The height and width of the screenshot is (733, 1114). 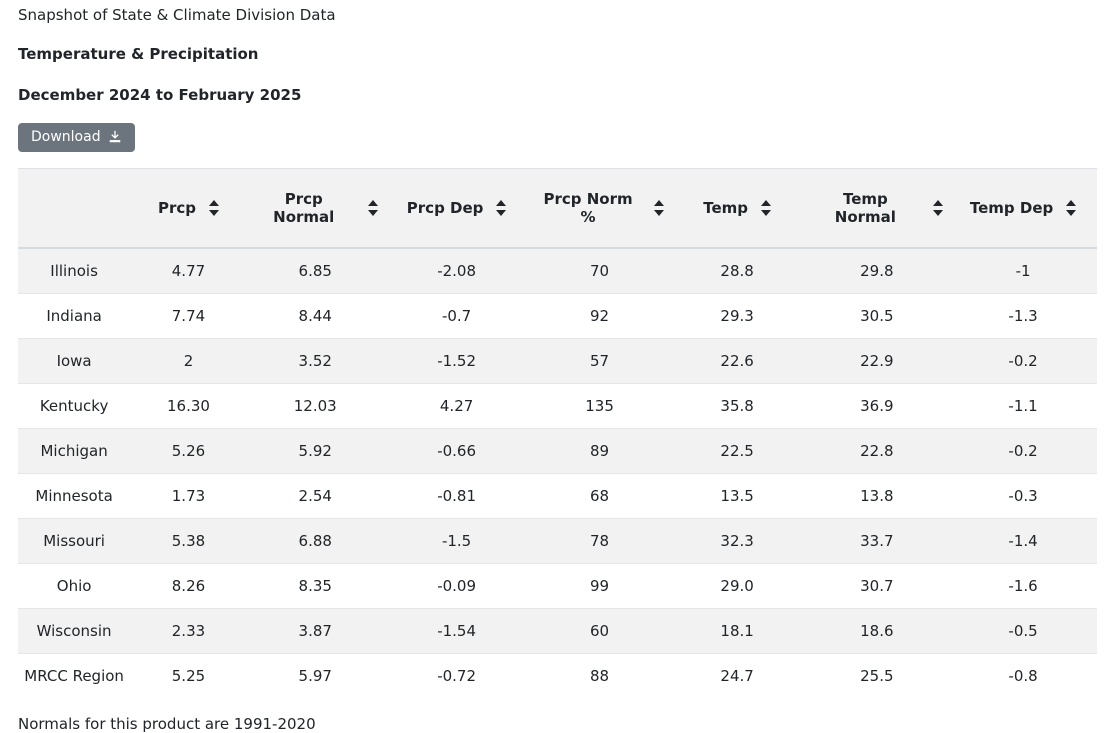 I want to click on row-label: Michigan, so click(x=74, y=451).